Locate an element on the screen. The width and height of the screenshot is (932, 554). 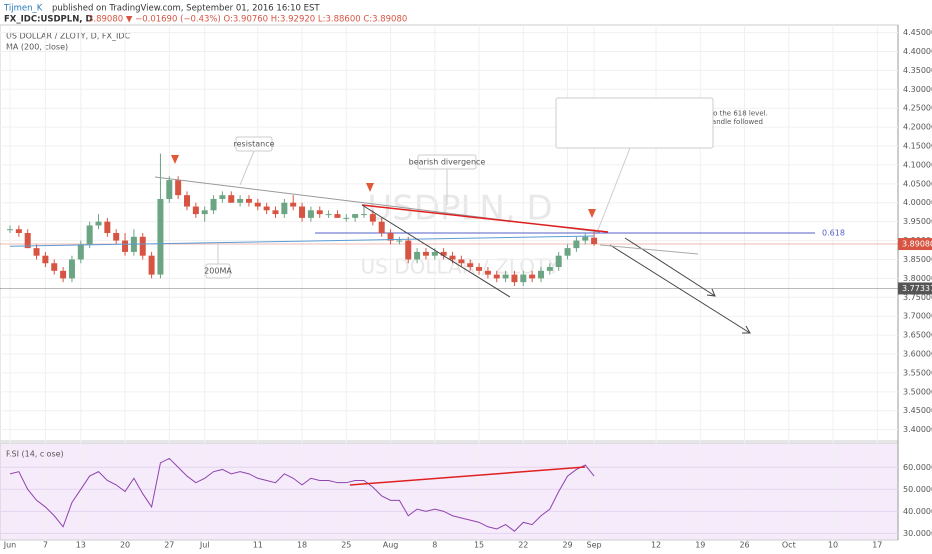
y-tick-label: 4.35000 is located at coordinates (917, 70).